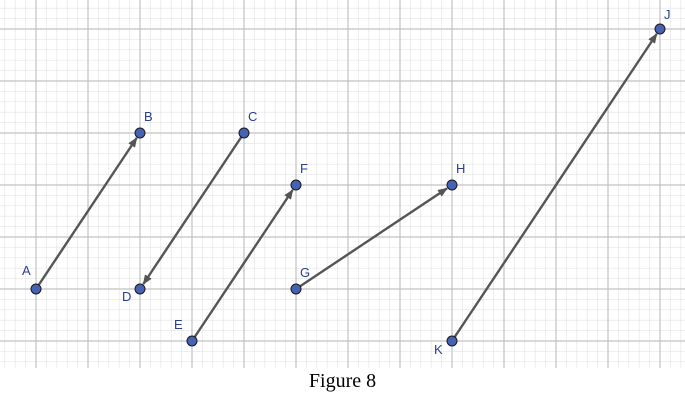 The image size is (685, 402). Describe the element at coordinates (667, 14) in the screenshot. I see `point-label-j: J` at that location.